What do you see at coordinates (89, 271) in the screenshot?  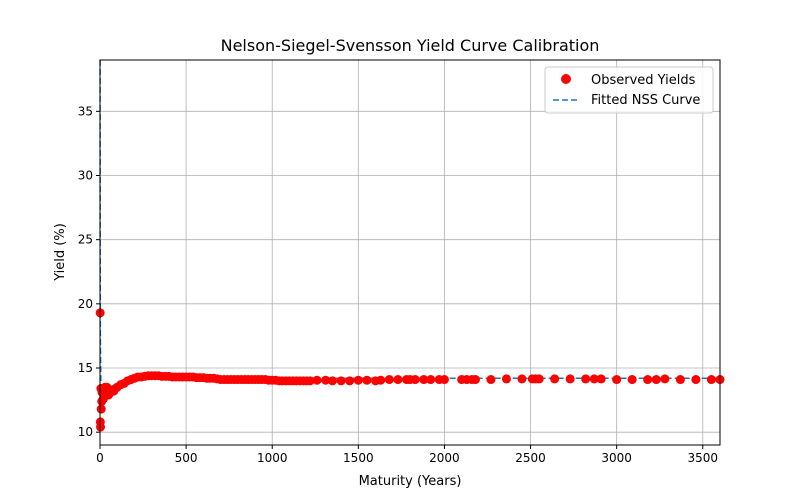 I see `y-axis: 10 15 20 25 30 35` at bounding box center [89, 271].